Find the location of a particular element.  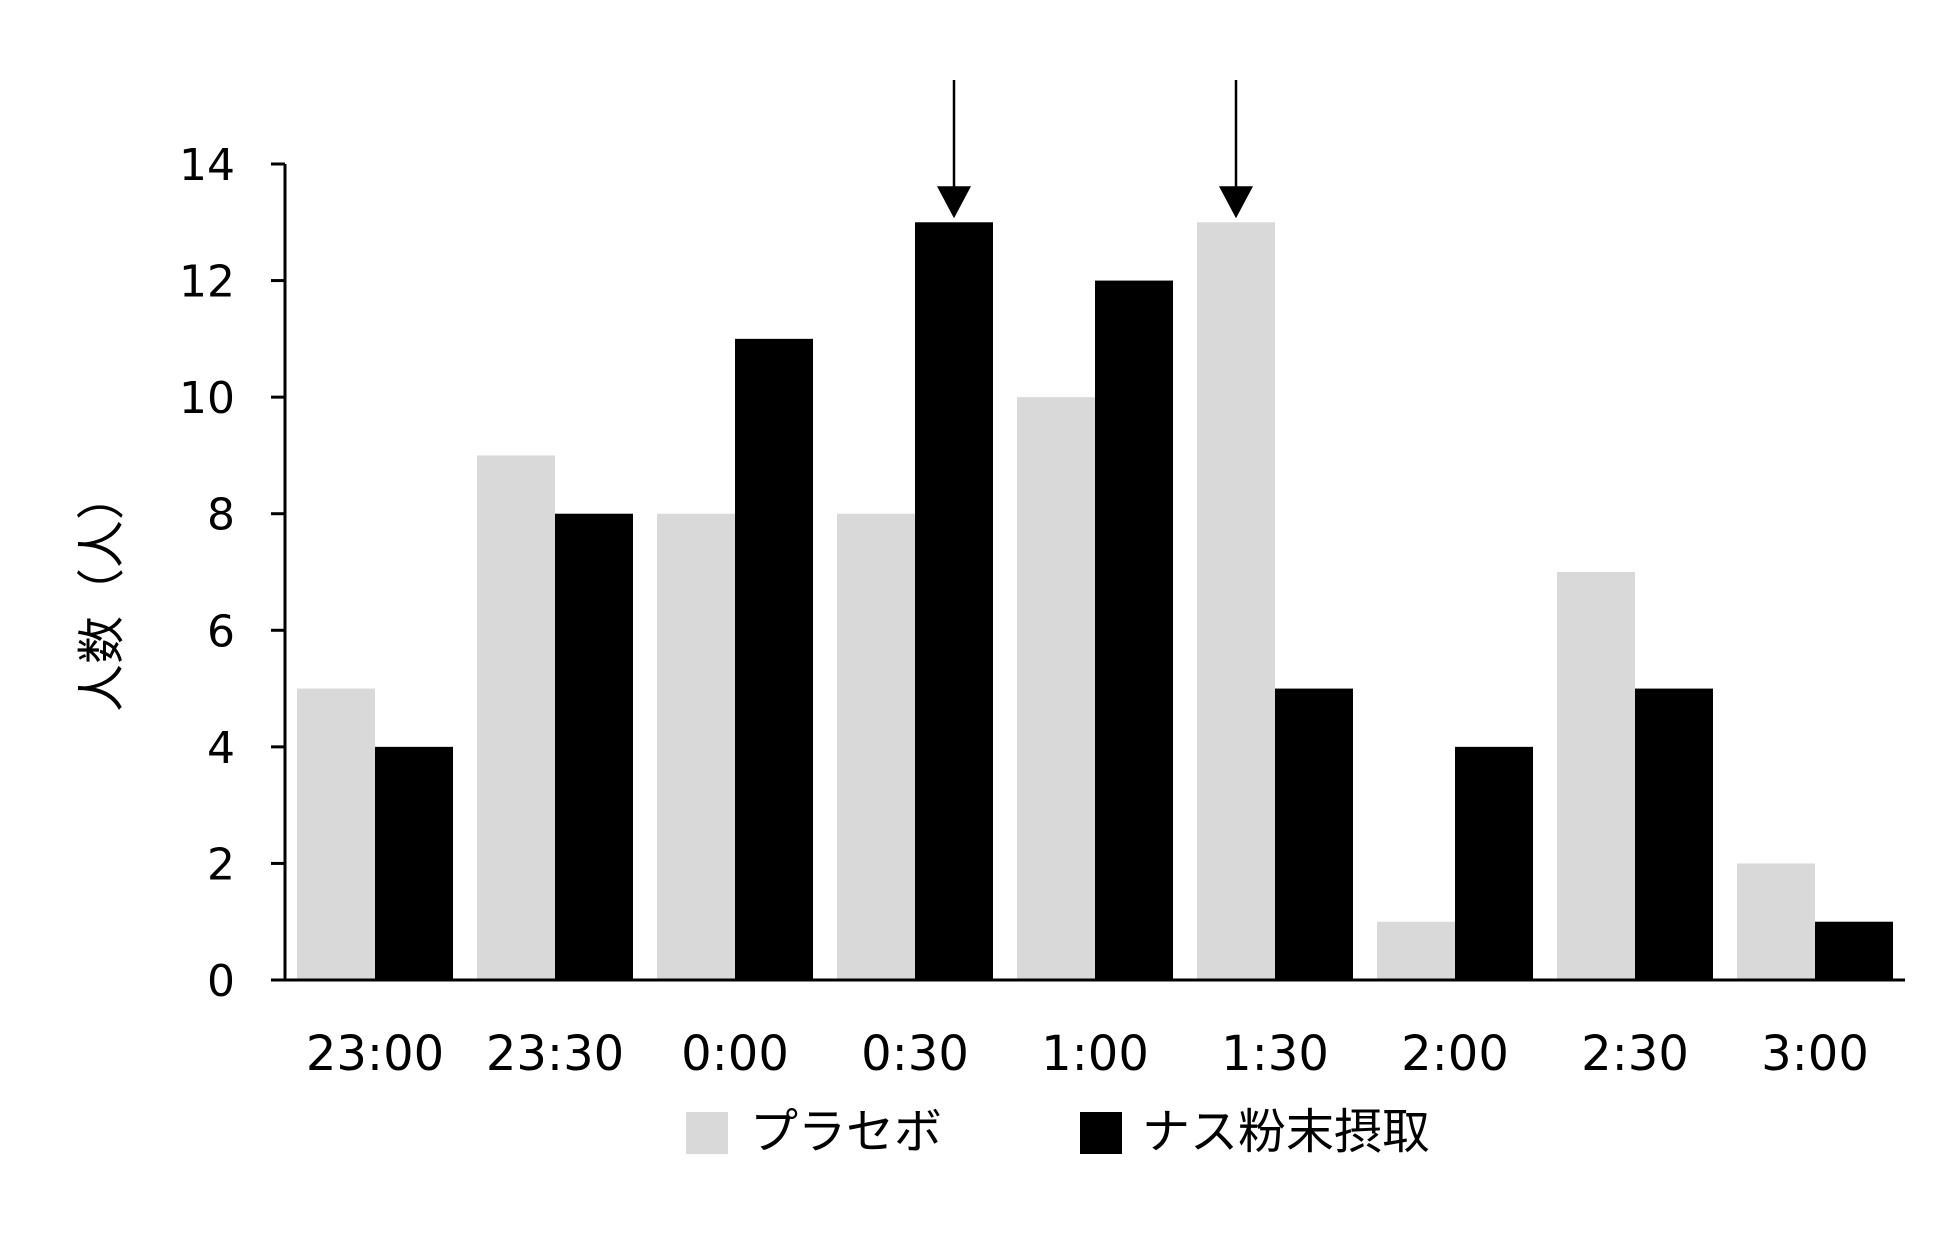

y-tick-label: 6 is located at coordinates (221, 631).